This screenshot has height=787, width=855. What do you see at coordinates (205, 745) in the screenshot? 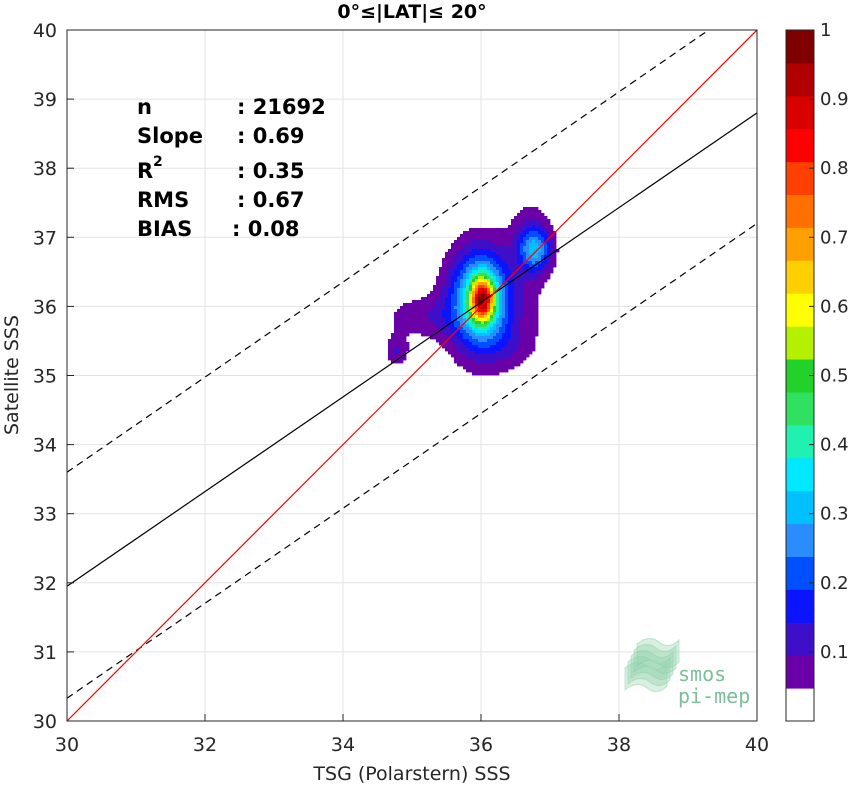
I see `x-tick-label: 32` at bounding box center [205, 745].